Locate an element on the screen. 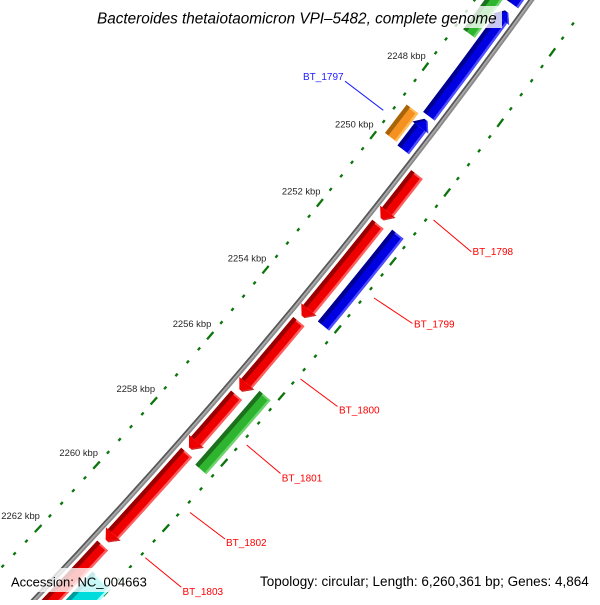 This screenshot has height=605, width=600. svg-text: 2260 kbp is located at coordinates (78, 452).